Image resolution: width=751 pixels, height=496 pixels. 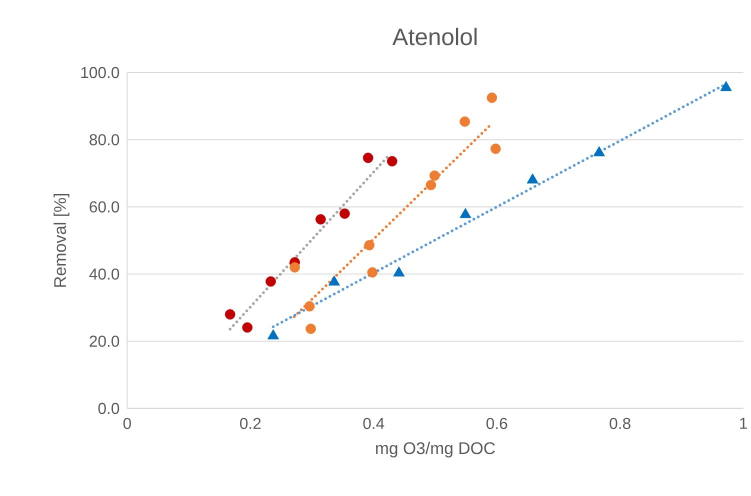 What do you see at coordinates (373, 424) in the screenshot?
I see `x-tick-label: 0.4` at bounding box center [373, 424].